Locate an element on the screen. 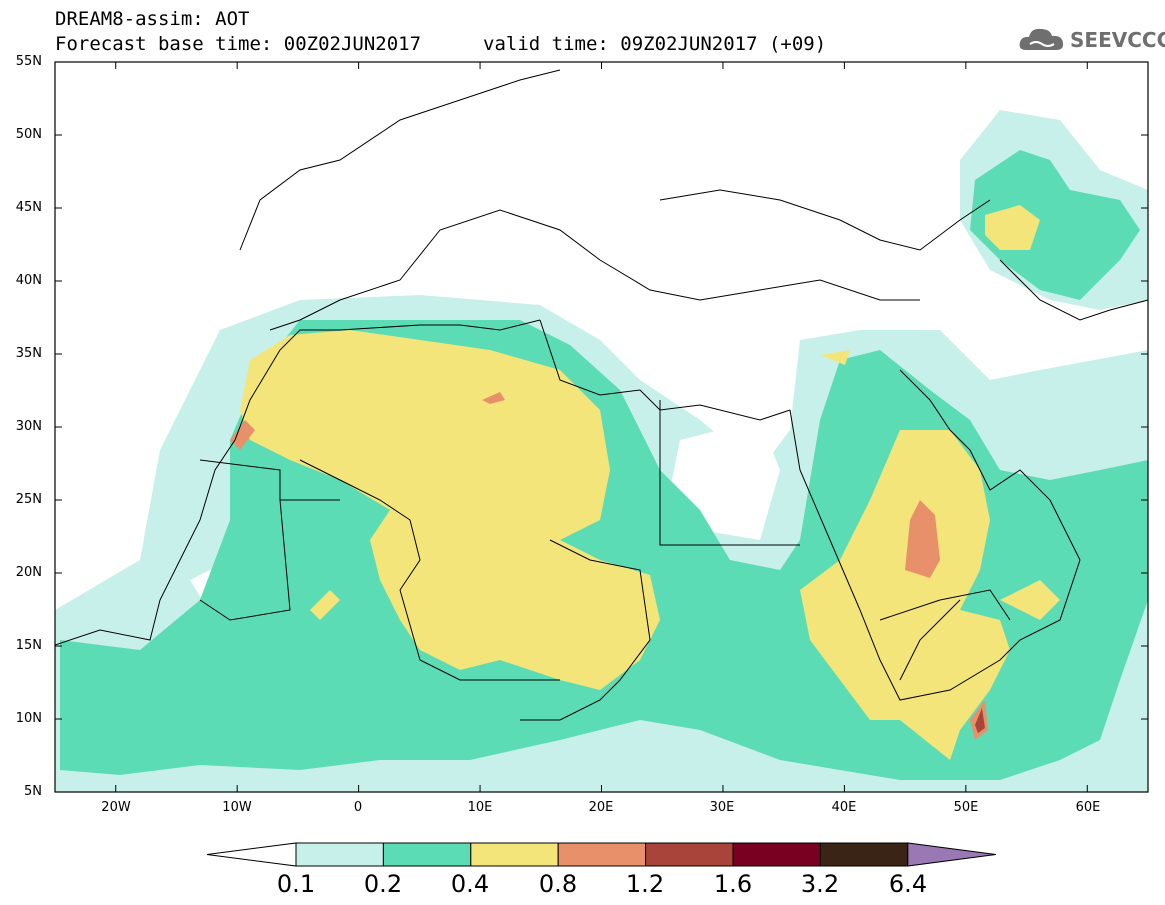 The height and width of the screenshot is (905, 1165). lat-label: 10N is located at coordinates (28, 718).